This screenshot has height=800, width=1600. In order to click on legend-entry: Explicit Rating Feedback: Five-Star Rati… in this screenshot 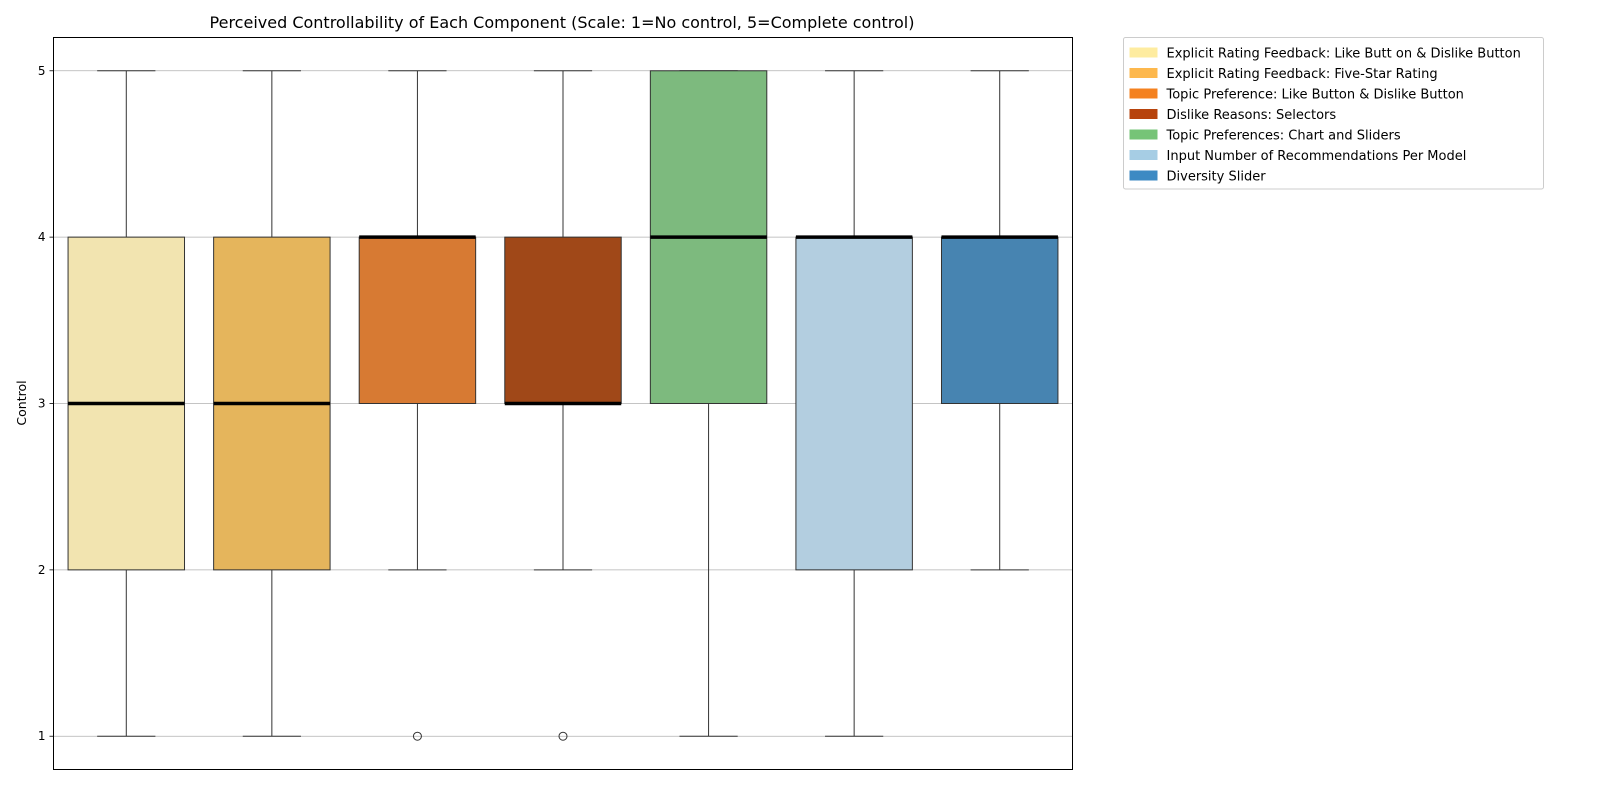, I will do `click(1283, 74)`.